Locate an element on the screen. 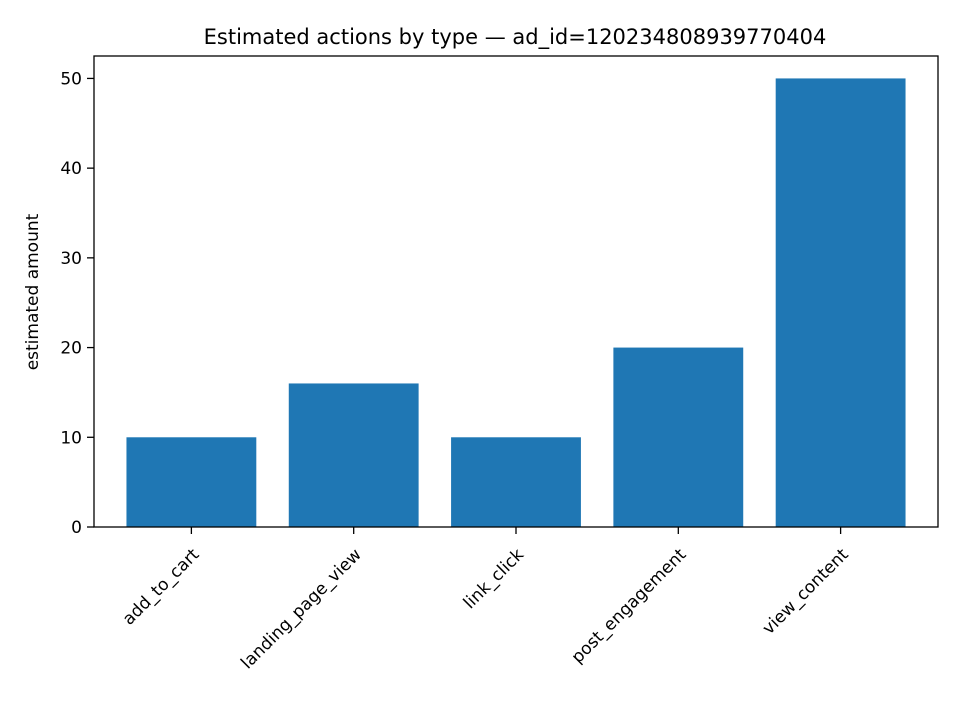 The width and height of the screenshot is (960, 720). y-tick-label: 50 is located at coordinates (71, 79).